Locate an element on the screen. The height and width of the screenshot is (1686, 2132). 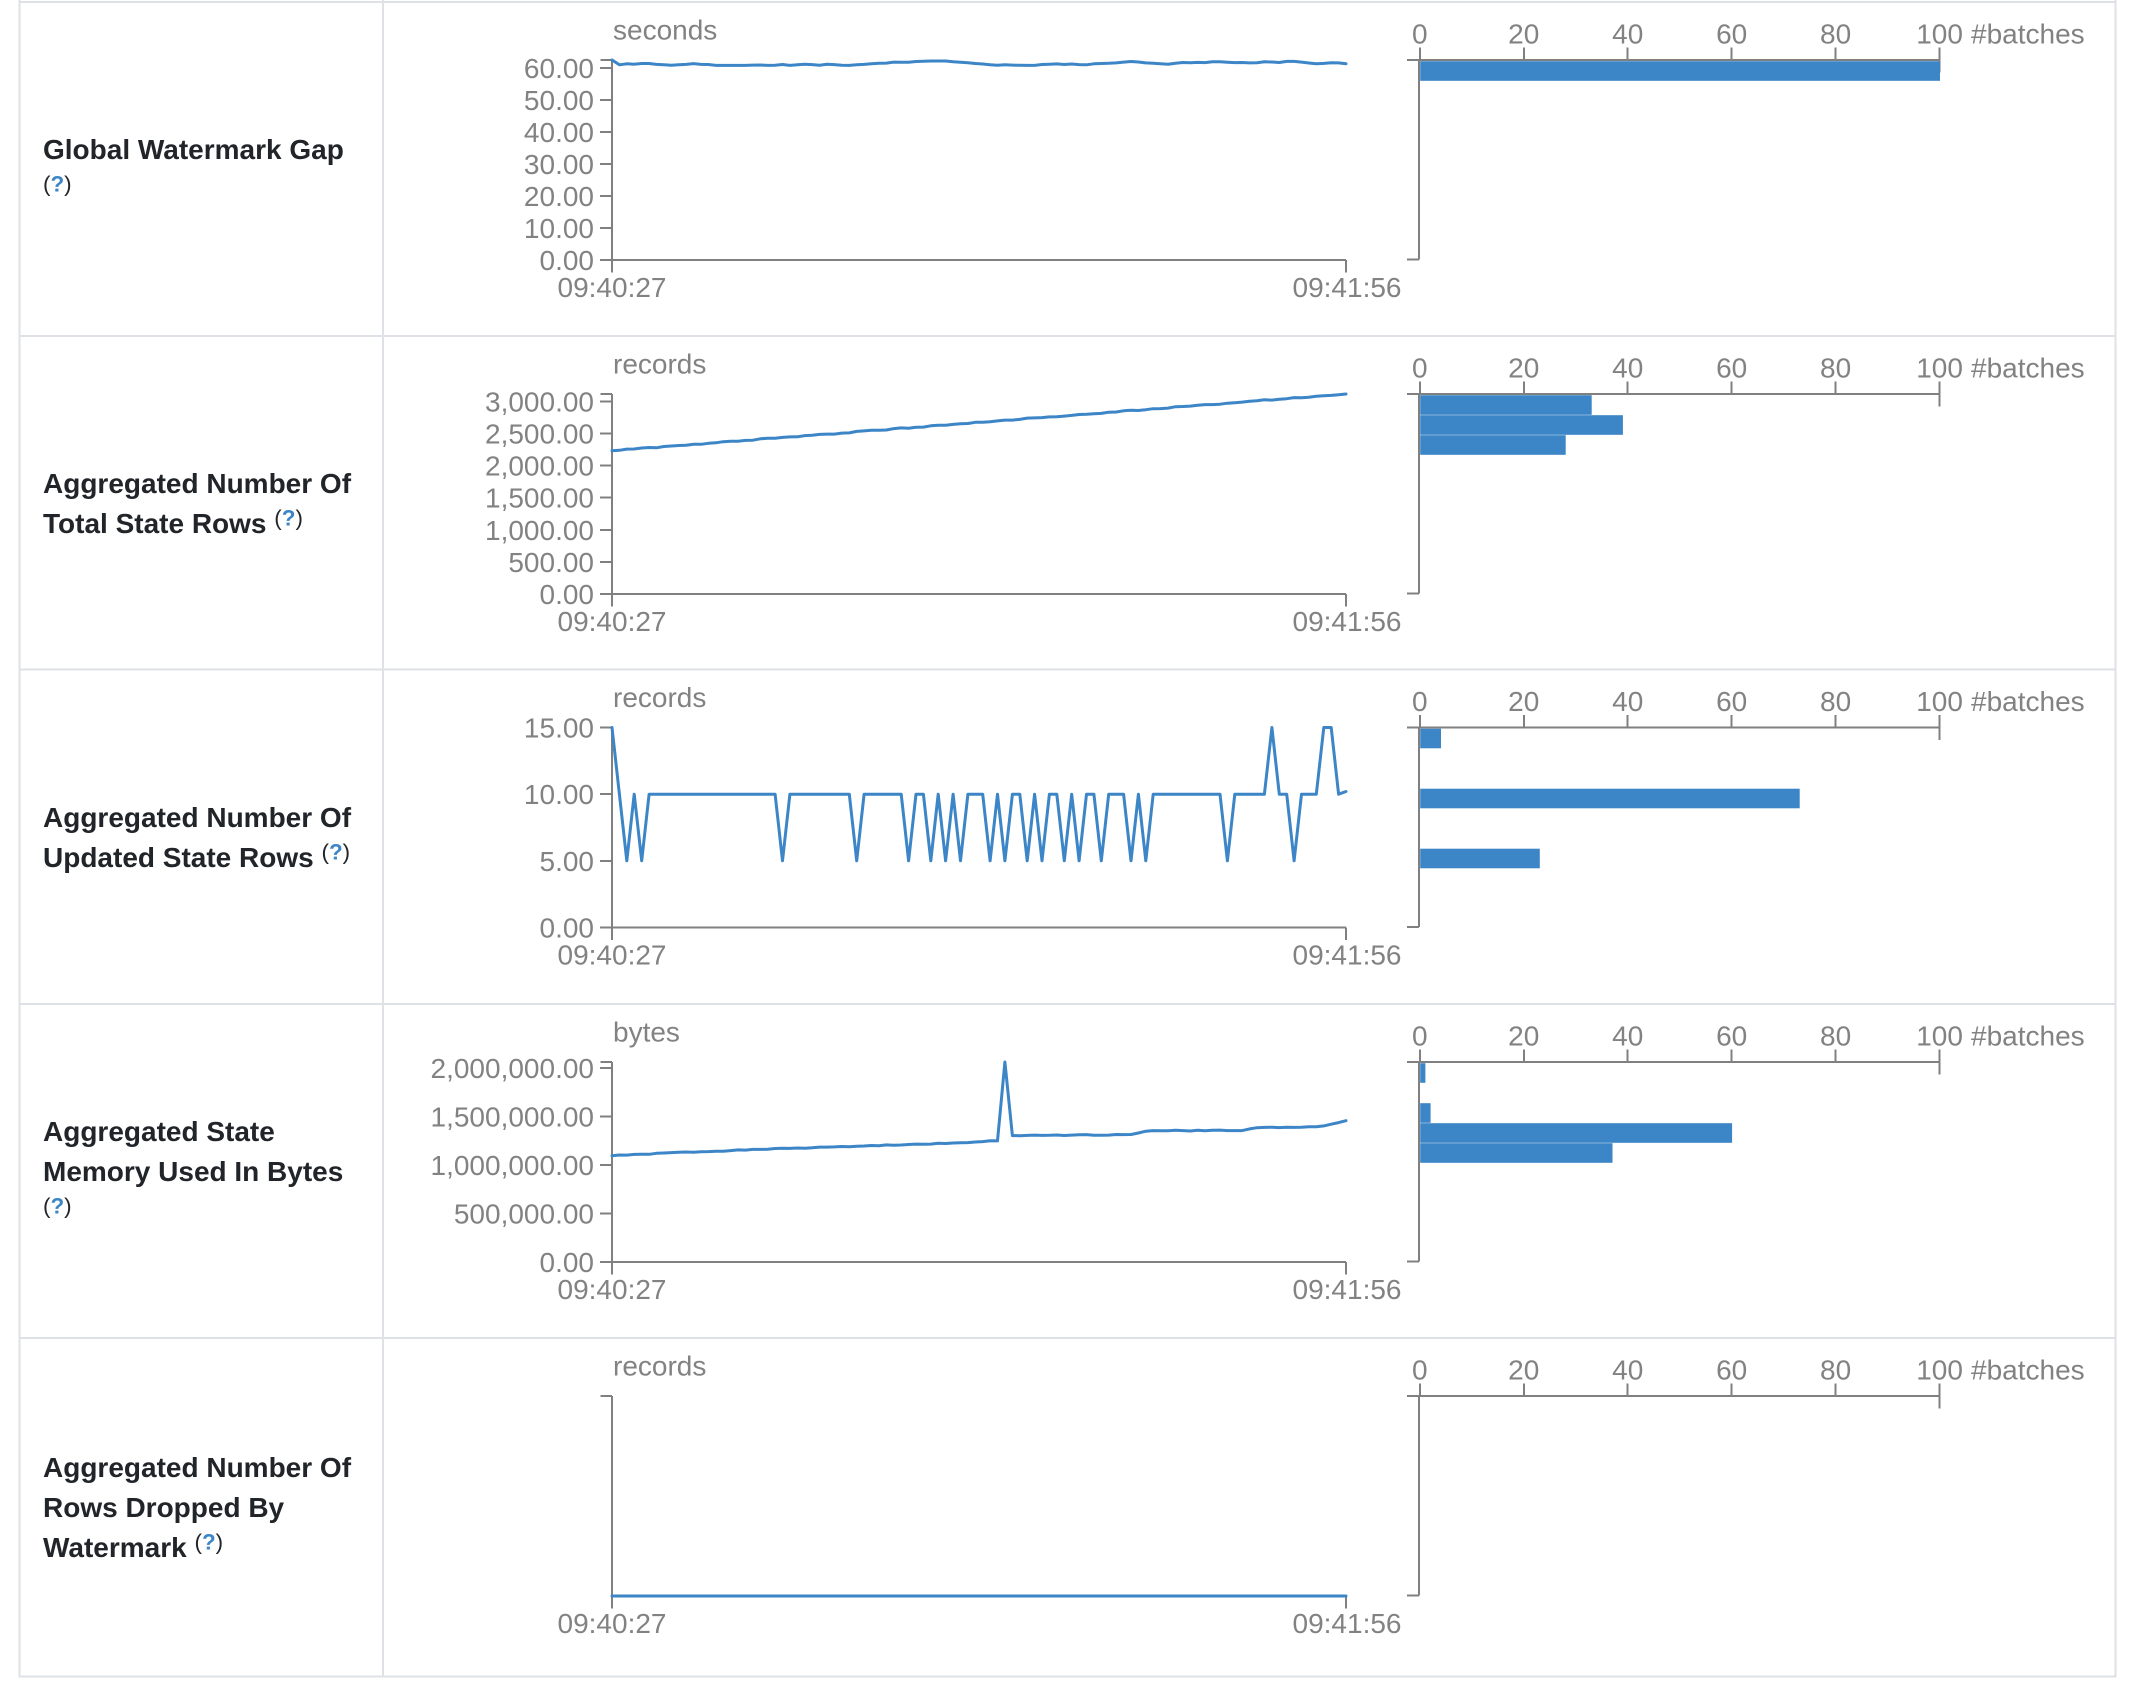
svg-text: 30.00 is located at coordinates (559, 164).